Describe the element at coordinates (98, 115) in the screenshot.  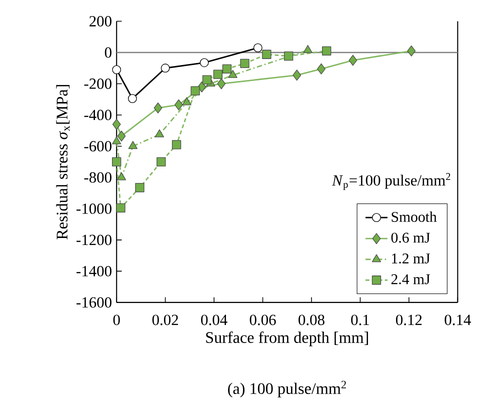
I see `y-tick-label: -400` at that location.